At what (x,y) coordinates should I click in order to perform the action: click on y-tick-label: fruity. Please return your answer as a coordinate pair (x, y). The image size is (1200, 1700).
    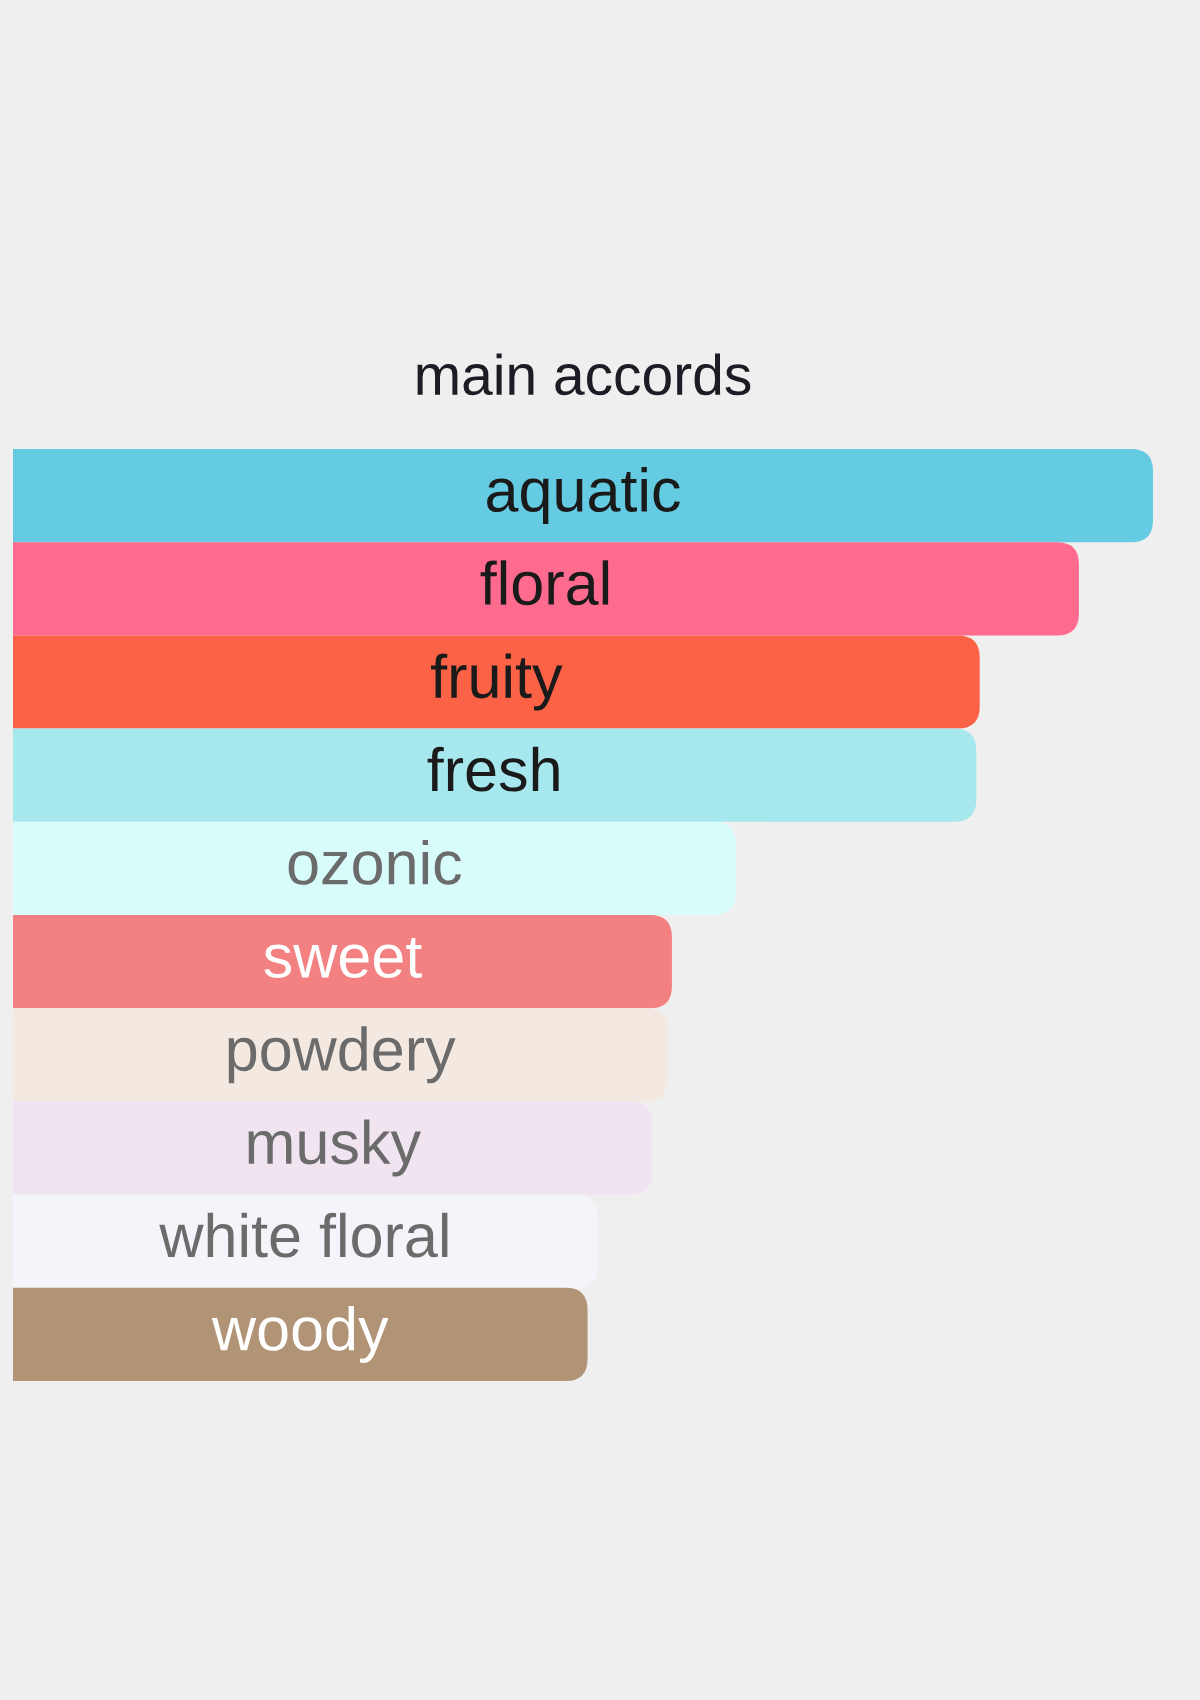
    Looking at the image, I should click on (497, 682).